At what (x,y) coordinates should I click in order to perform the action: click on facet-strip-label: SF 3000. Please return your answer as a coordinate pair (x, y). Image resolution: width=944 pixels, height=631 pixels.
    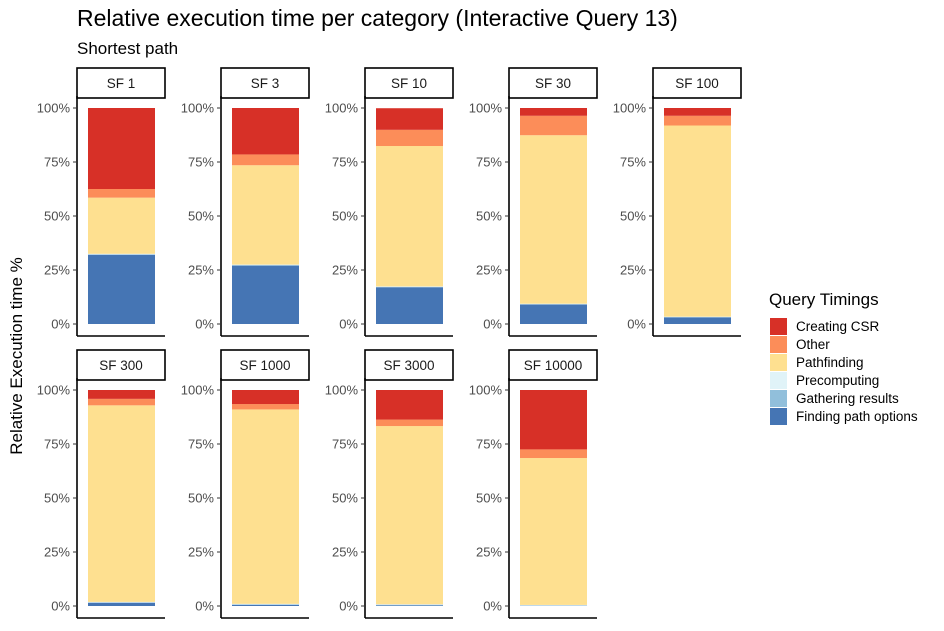
    Looking at the image, I should click on (408, 365).